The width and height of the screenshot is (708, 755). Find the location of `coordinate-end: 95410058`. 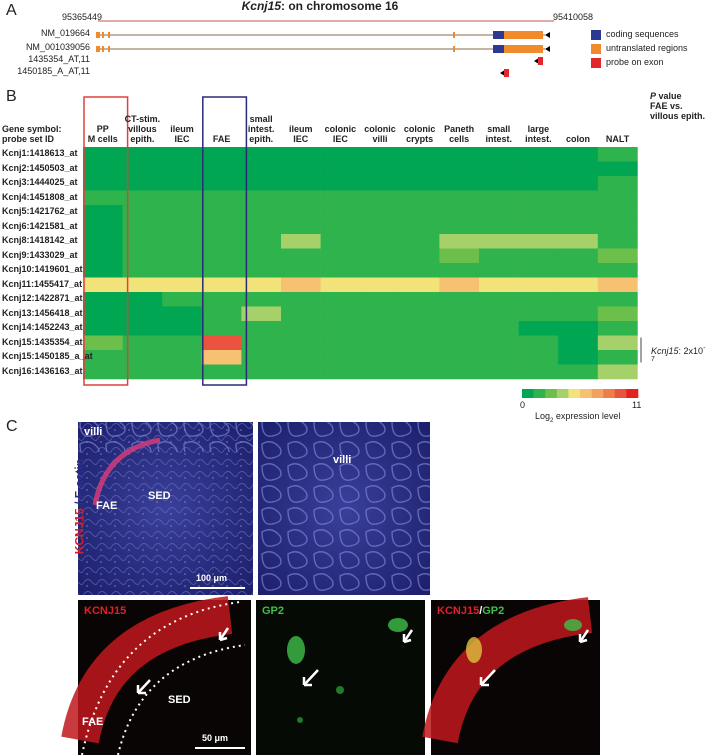

coordinate-end: 95410058 is located at coordinates (573, 17).